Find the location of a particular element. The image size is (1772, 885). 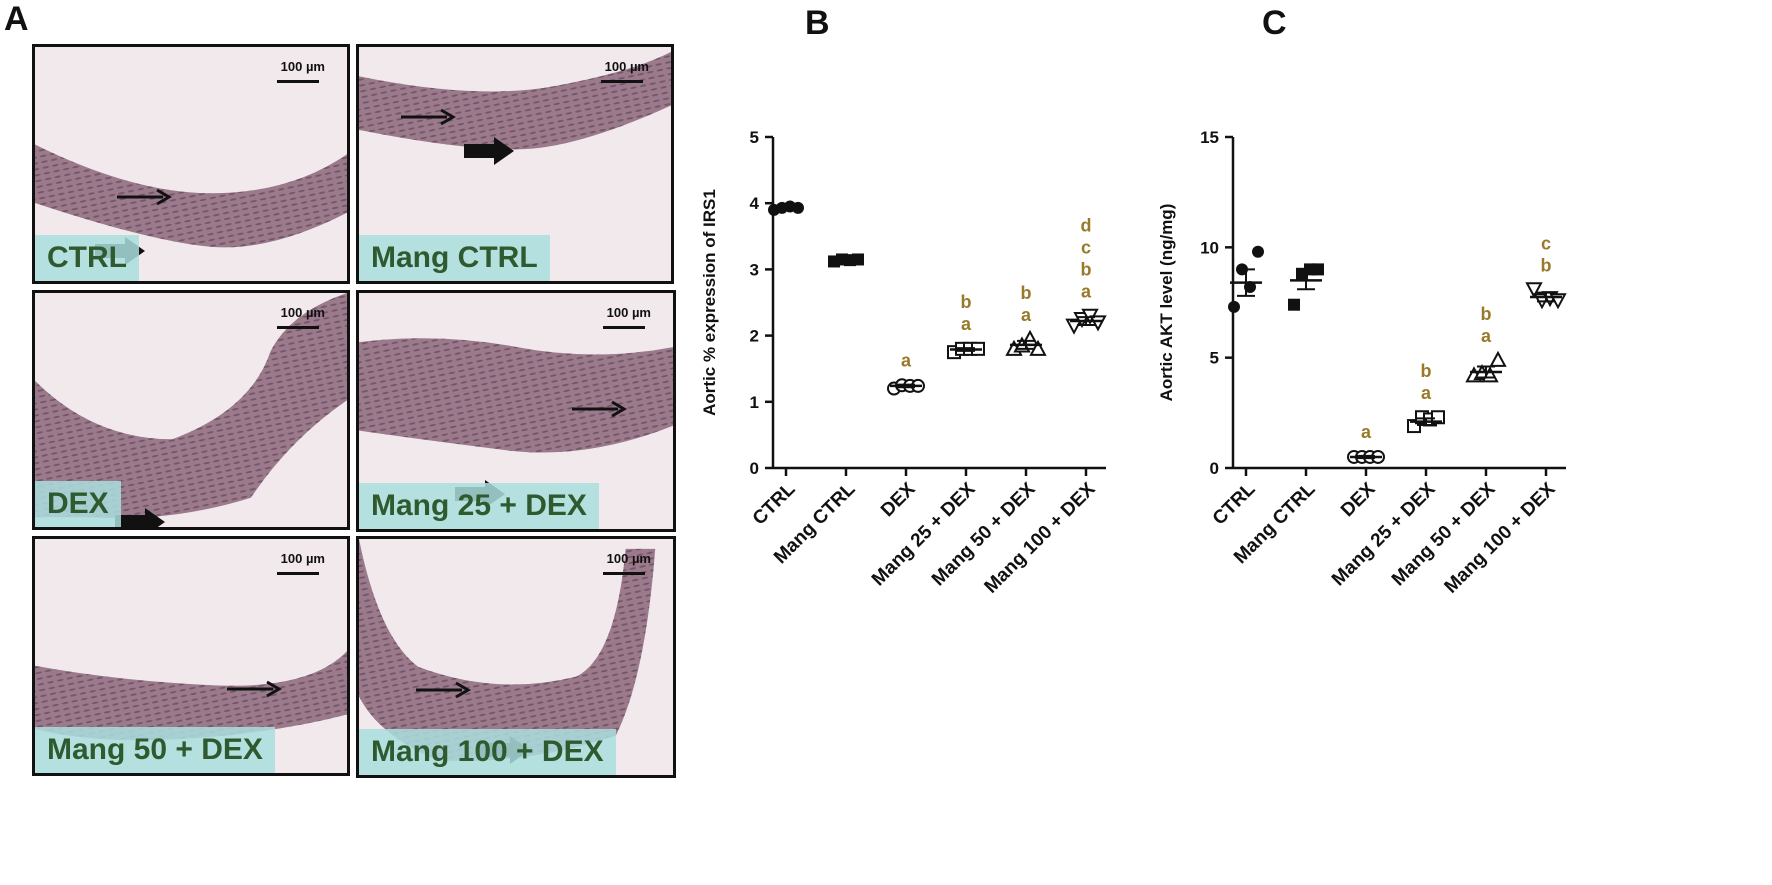

micrograph-4: 100 µm Mang 25 + DEX is located at coordinates (516, 411).